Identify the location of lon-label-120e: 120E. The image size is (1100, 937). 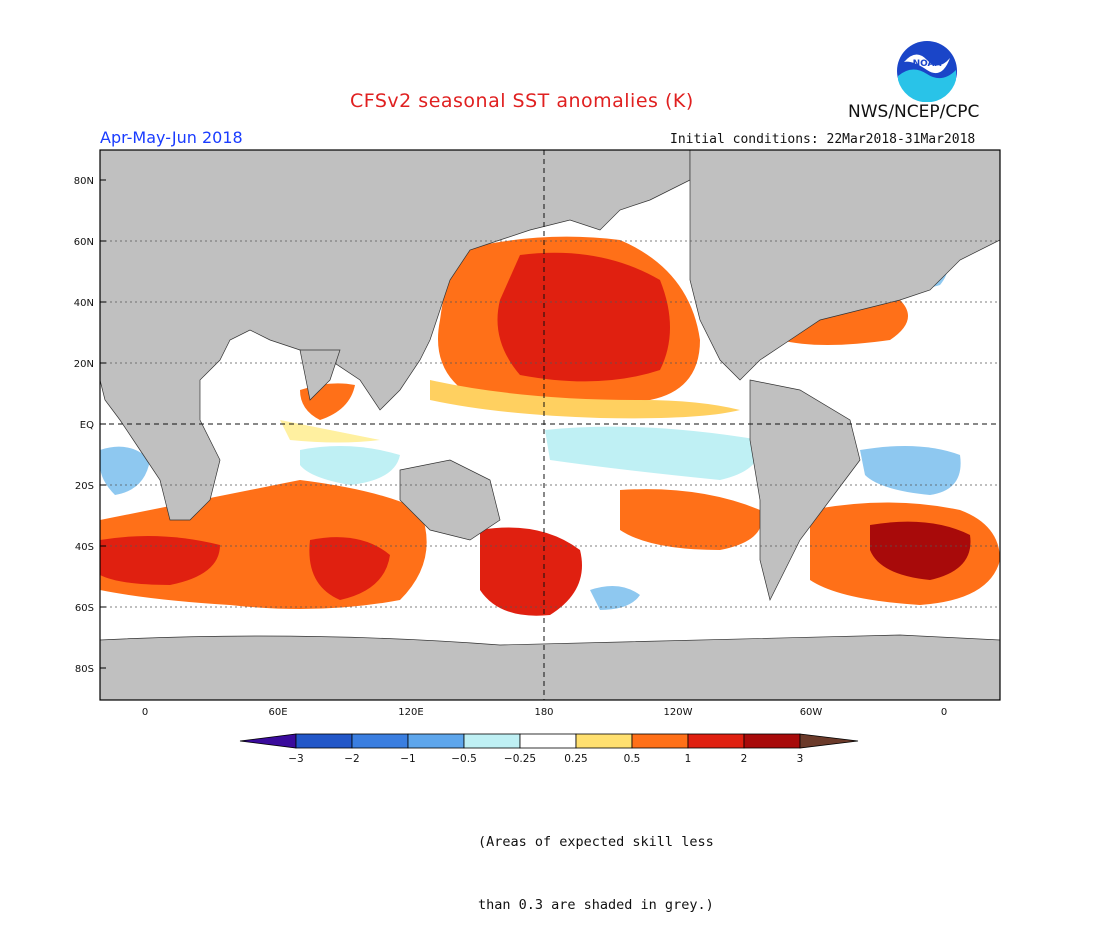
(410, 712).